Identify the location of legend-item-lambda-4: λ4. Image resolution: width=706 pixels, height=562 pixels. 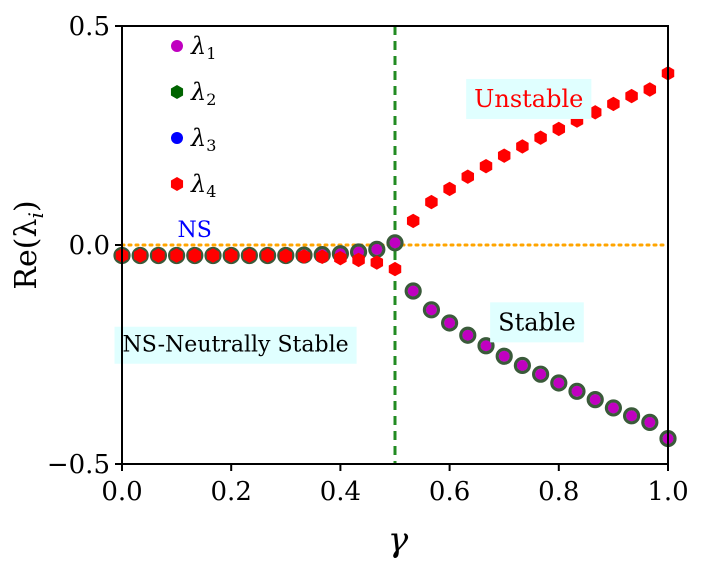
(193, 185).